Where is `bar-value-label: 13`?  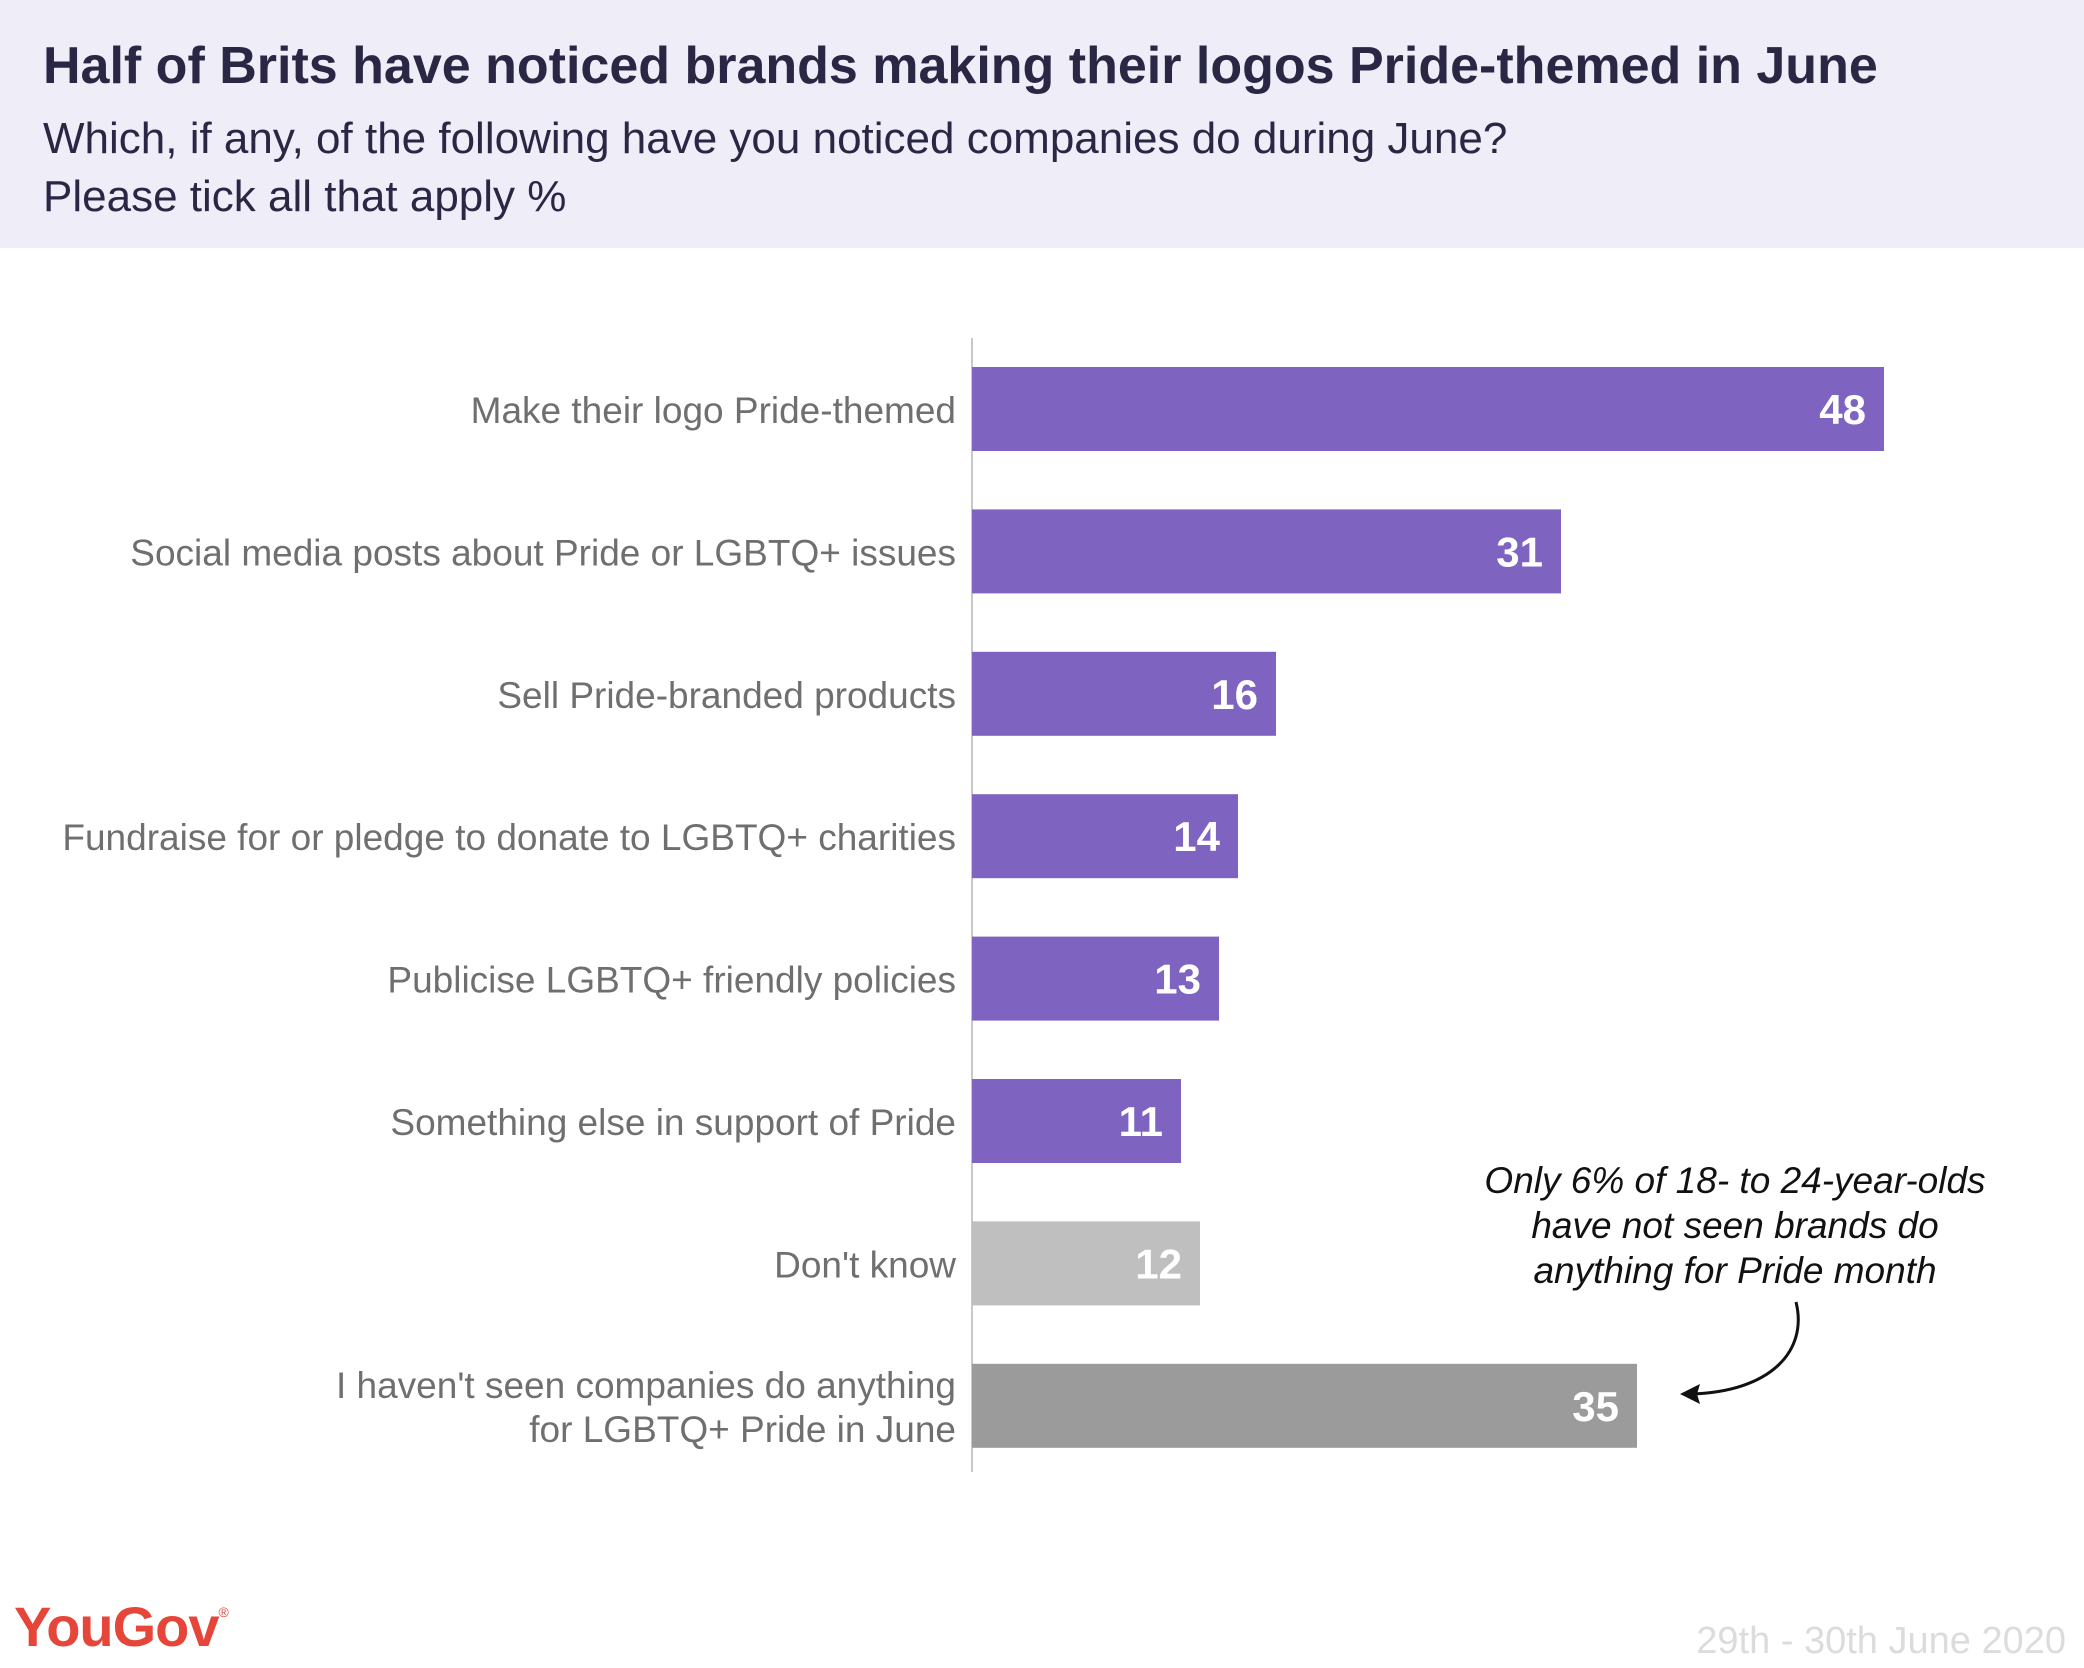 bar-value-label: 13 is located at coordinates (1177, 979).